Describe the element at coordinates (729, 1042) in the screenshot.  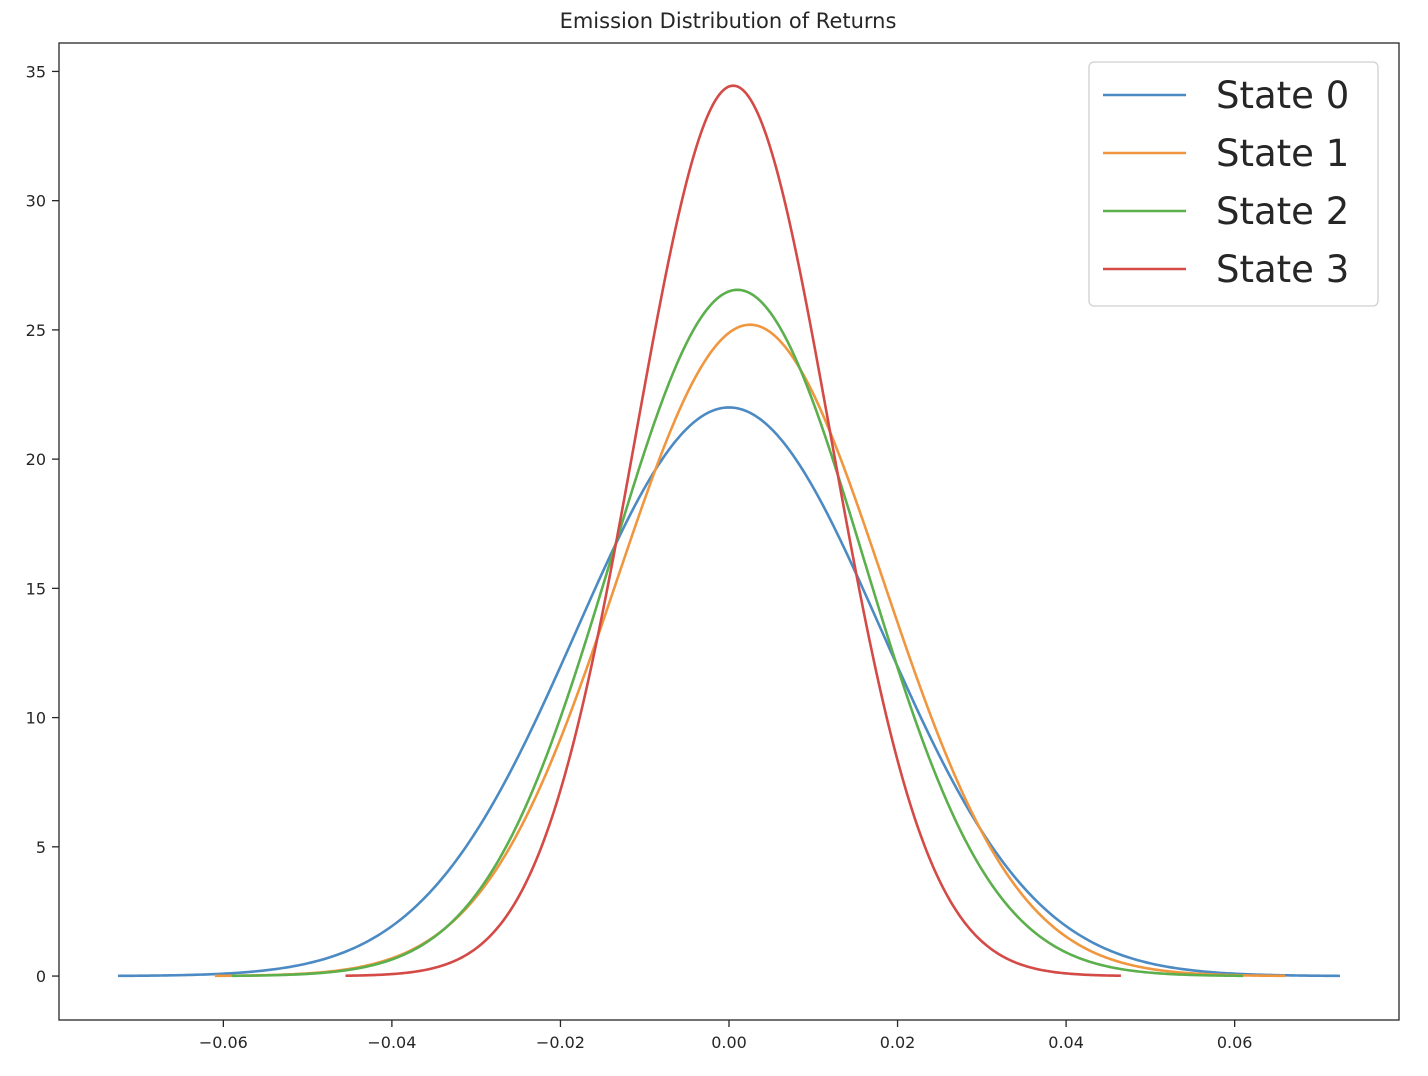
I see `x-tick-label: 0.00` at that location.